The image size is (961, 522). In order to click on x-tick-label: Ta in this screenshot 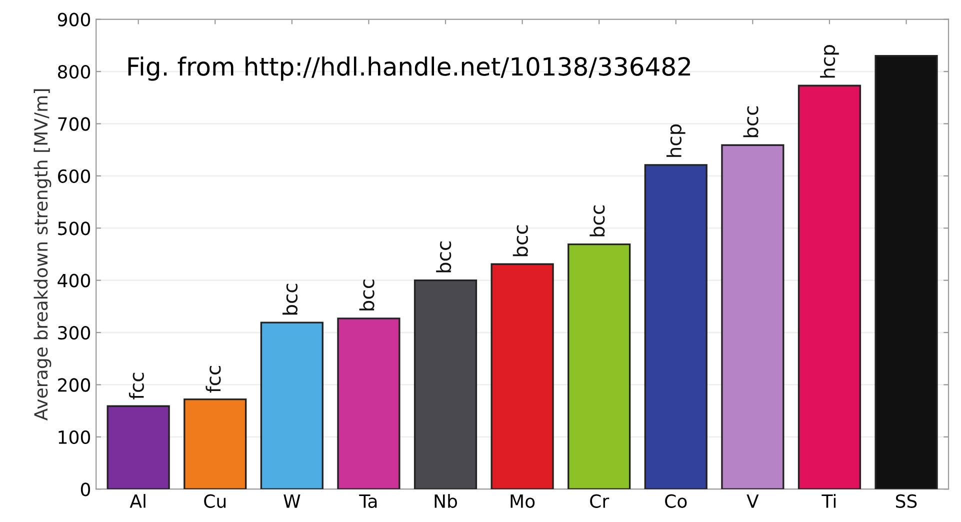, I will do `click(368, 501)`.